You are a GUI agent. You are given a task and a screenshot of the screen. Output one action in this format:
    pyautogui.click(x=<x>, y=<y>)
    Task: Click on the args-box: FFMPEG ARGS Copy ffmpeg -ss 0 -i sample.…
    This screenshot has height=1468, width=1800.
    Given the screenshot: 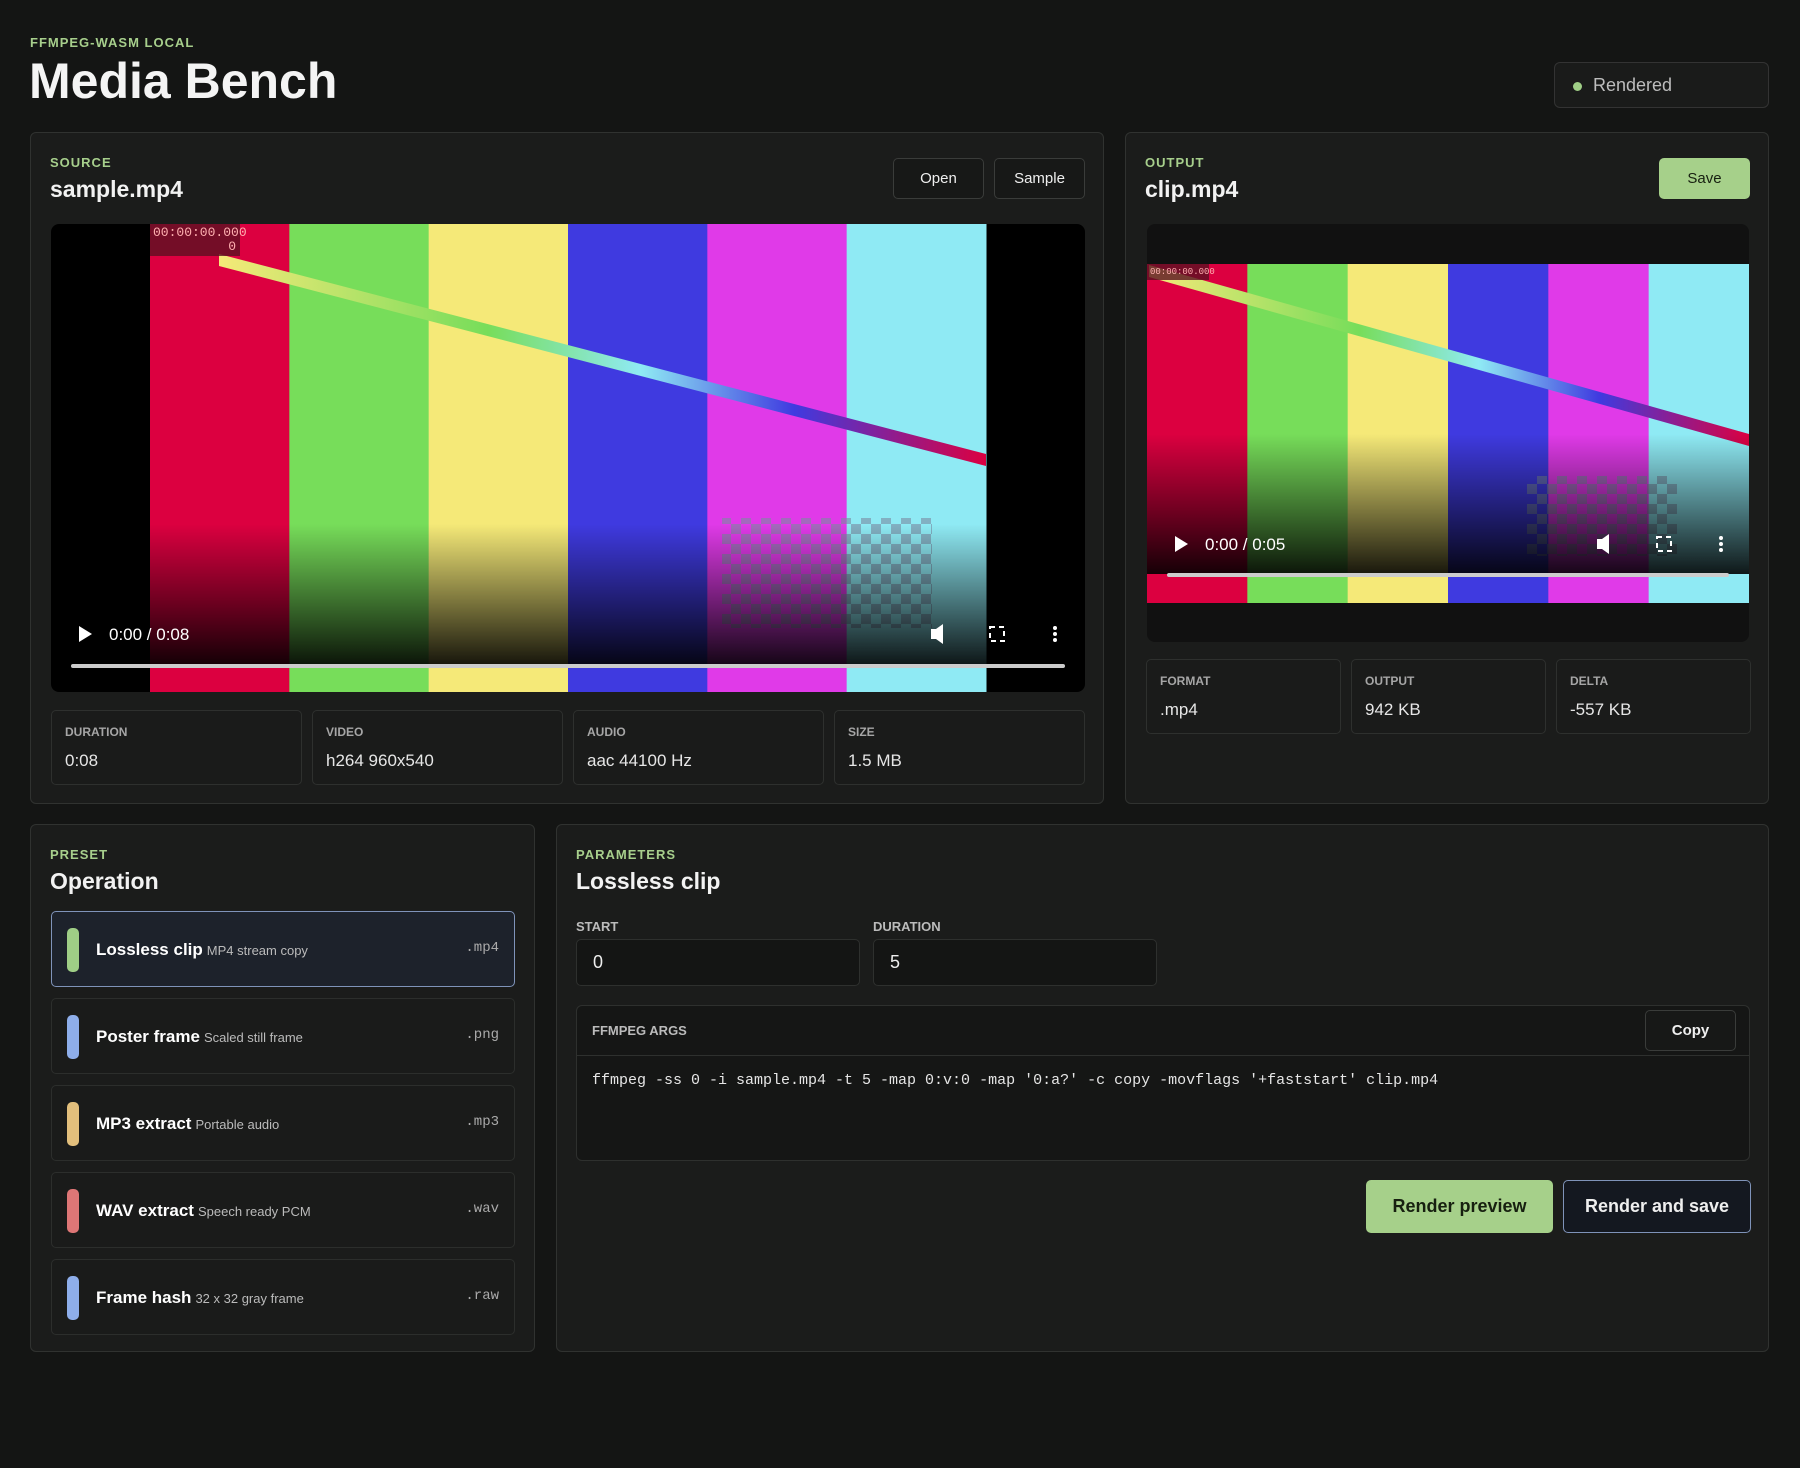 What is the action you would take?
    pyautogui.click(x=1163, y=1083)
    